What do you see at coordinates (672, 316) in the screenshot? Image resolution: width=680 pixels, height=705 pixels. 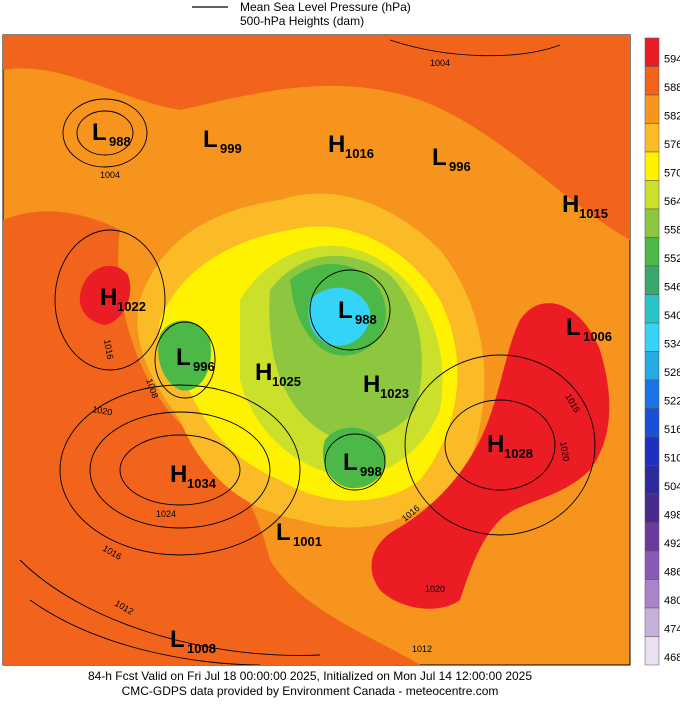 I see `colorbar-label: 540` at bounding box center [672, 316].